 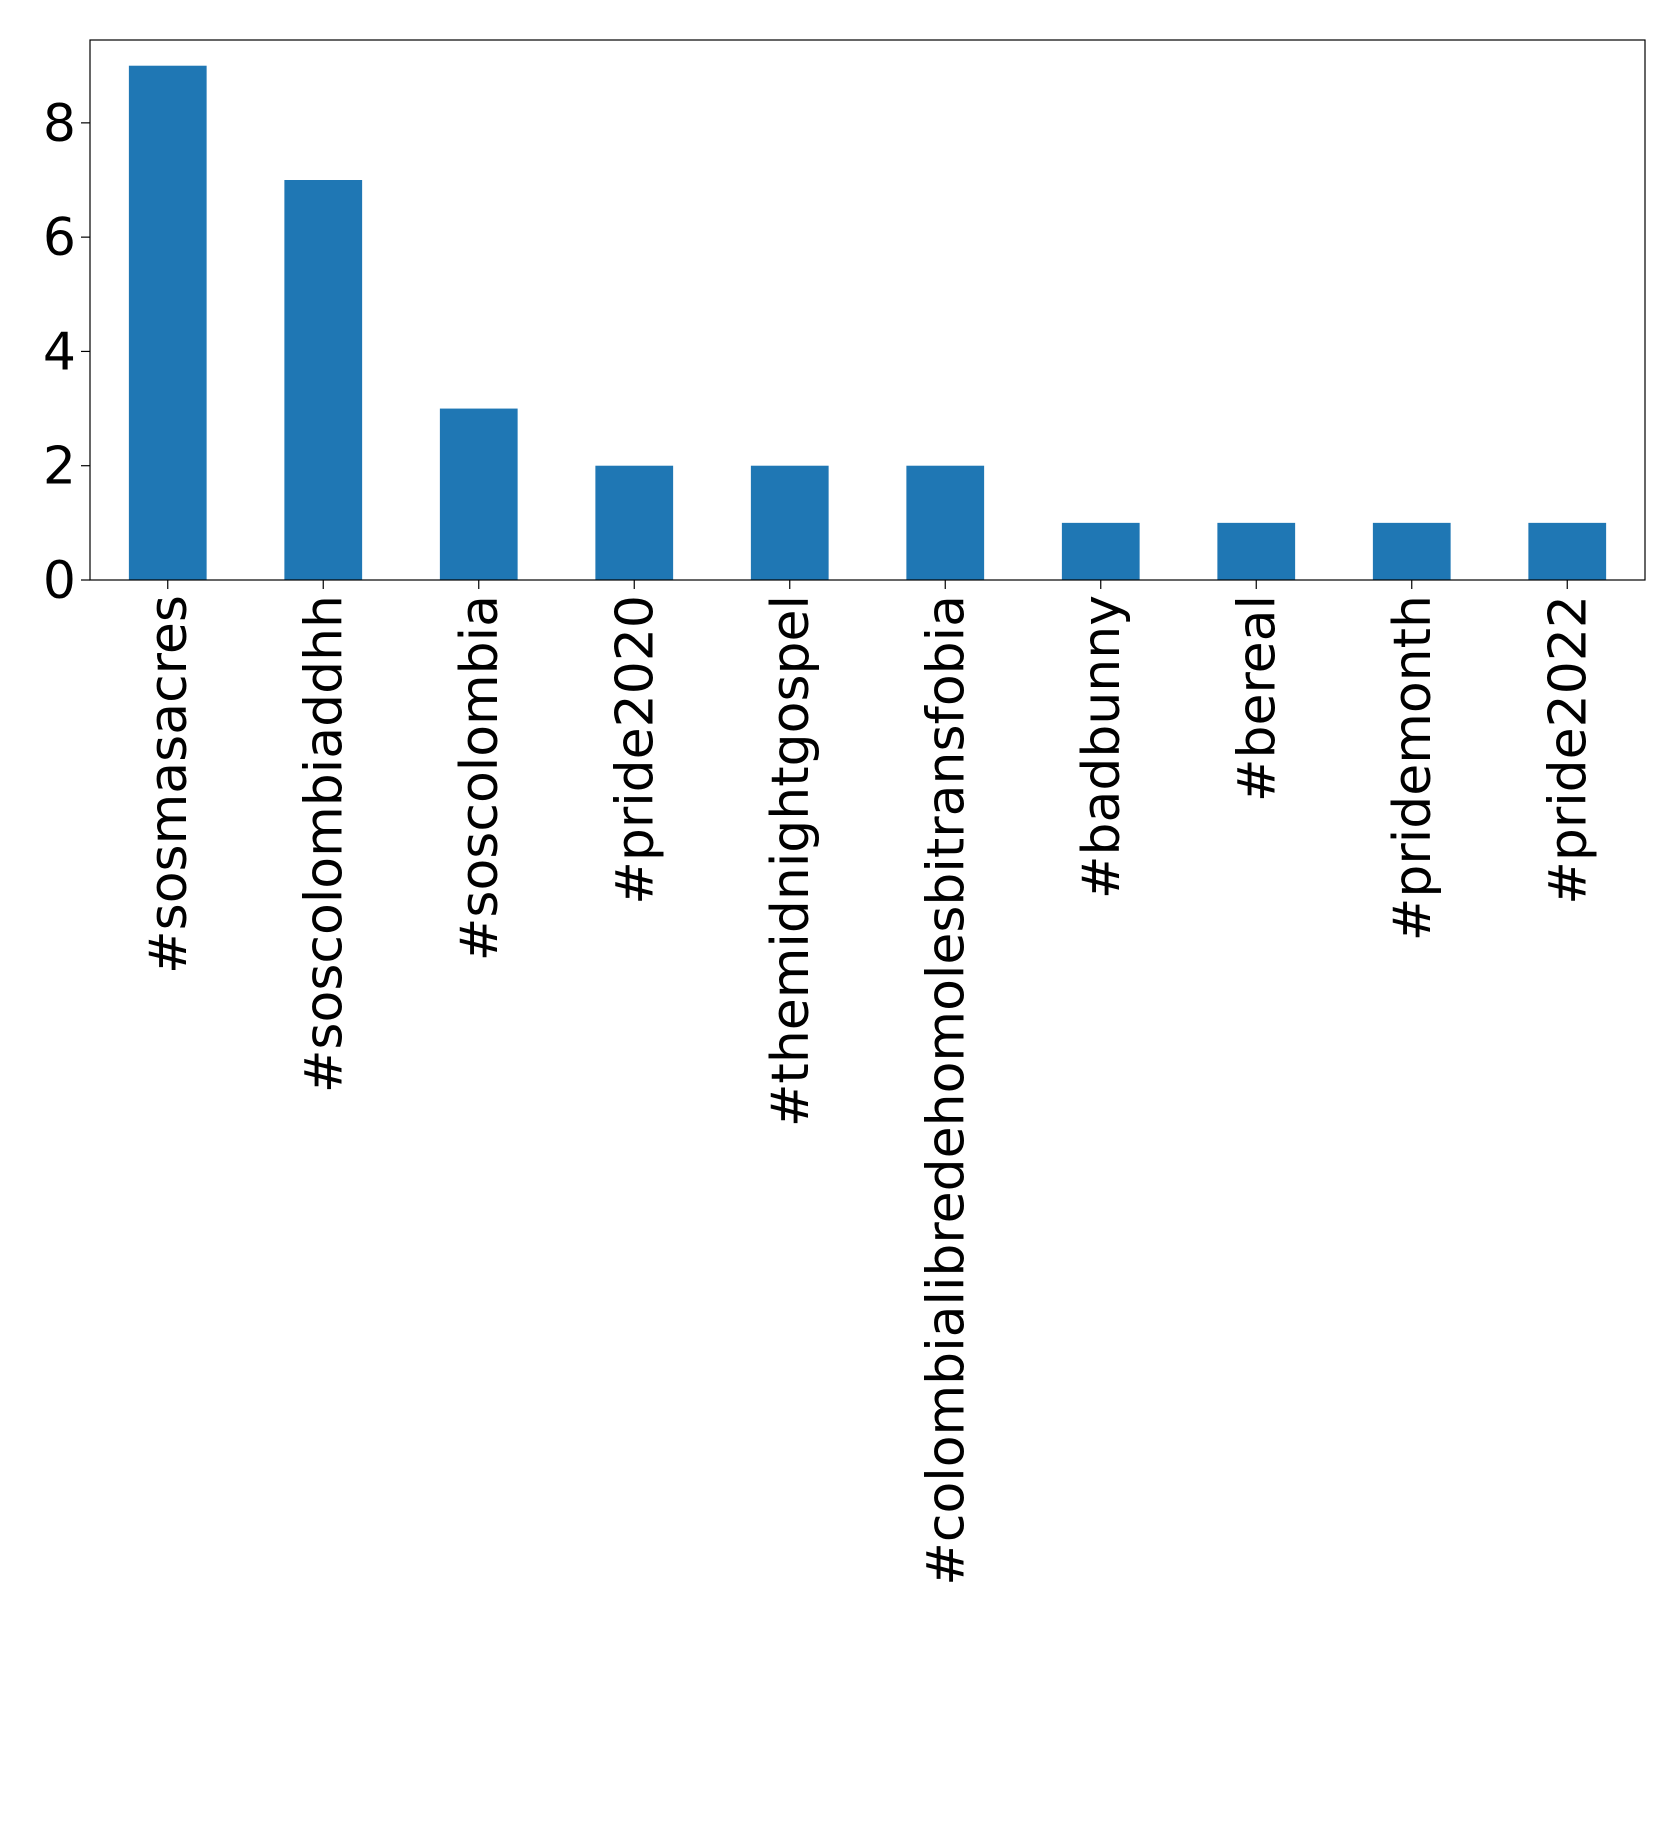 What do you see at coordinates (59, 467) in the screenshot?
I see `y-tick-label: 2` at bounding box center [59, 467].